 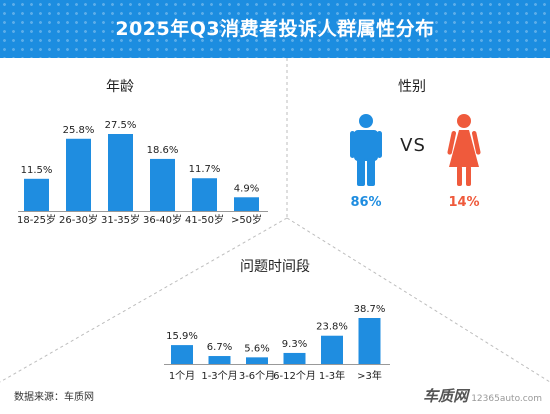 I want to click on page-title: 2025年Q3消费者投诉人群属性分布, so click(x=275, y=29).